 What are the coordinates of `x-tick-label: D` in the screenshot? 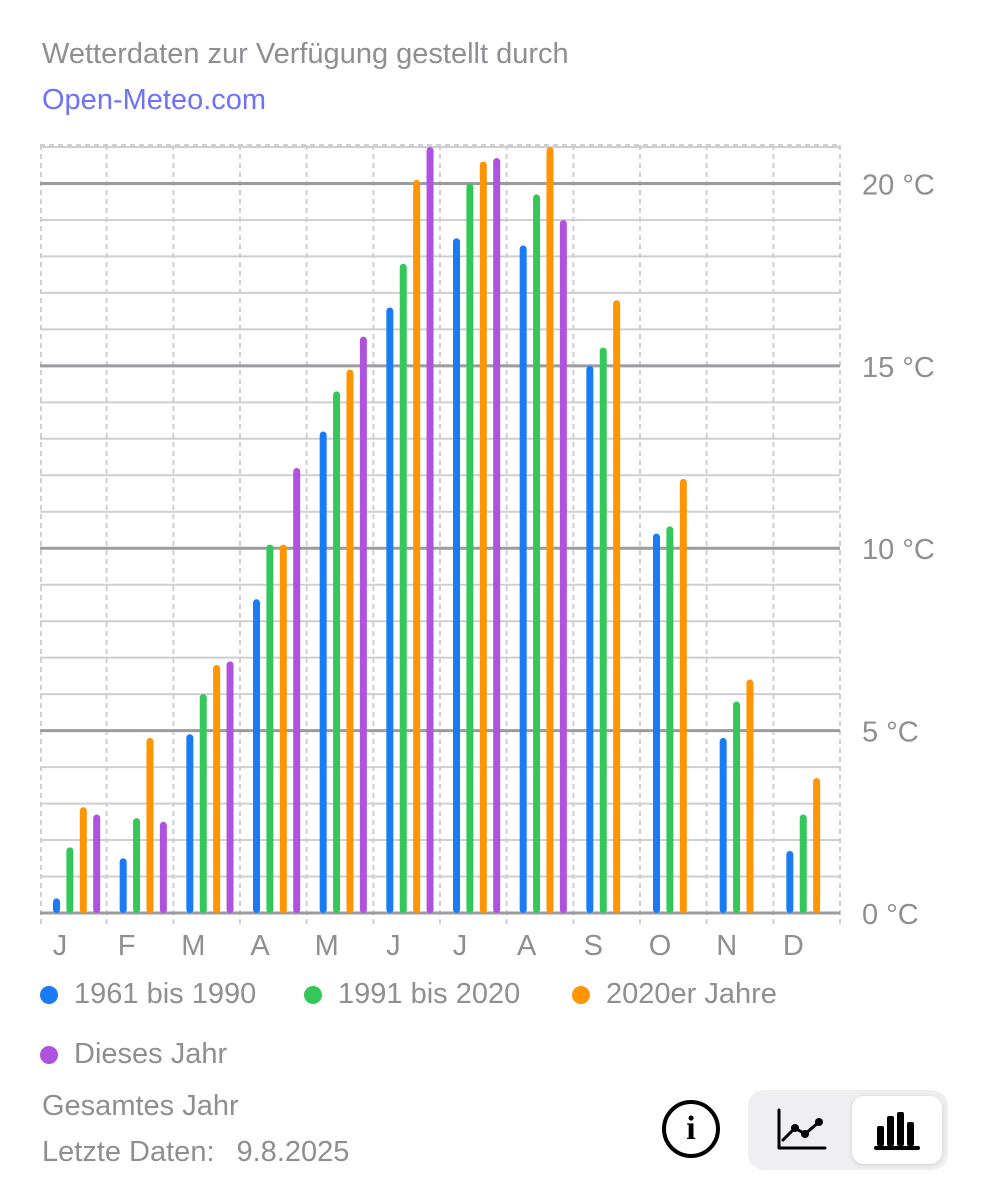 It's located at (793, 946).